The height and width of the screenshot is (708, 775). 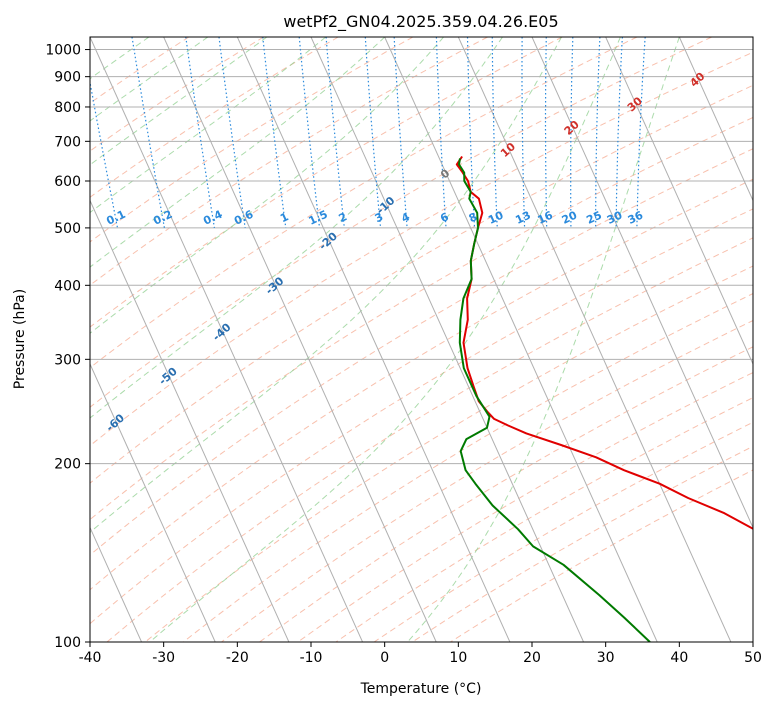 What do you see at coordinates (328, 240) in the screenshot?
I see `isotherm-label: -20` at bounding box center [328, 240].